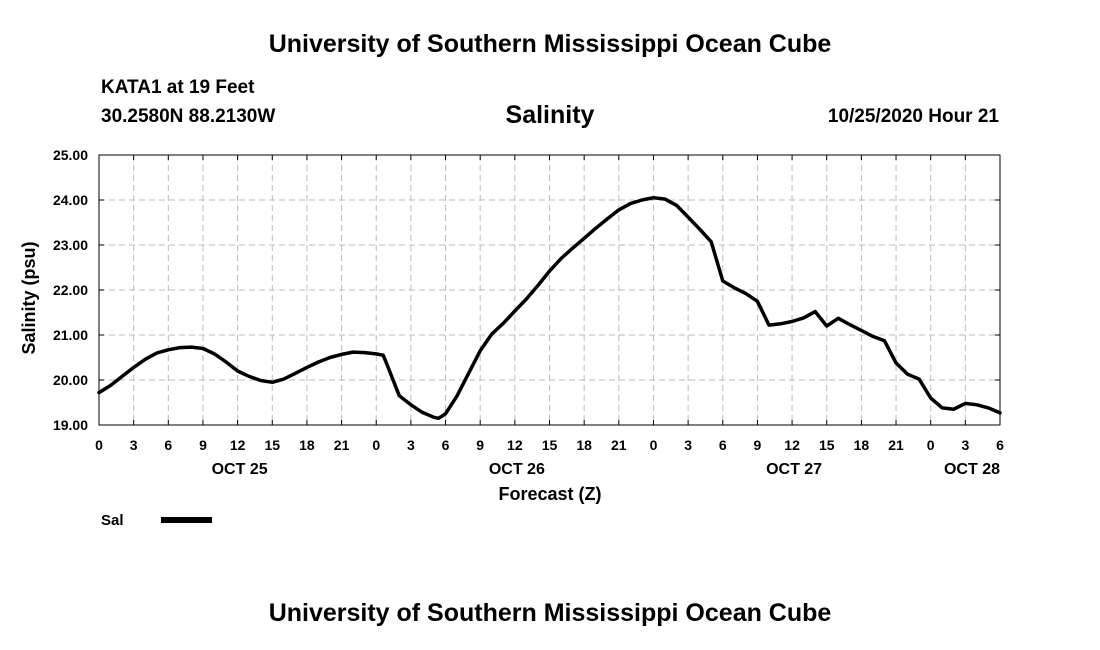  What do you see at coordinates (550, 115) in the screenshot?
I see `chart-title: Salinity` at bounding box center [550, 115].